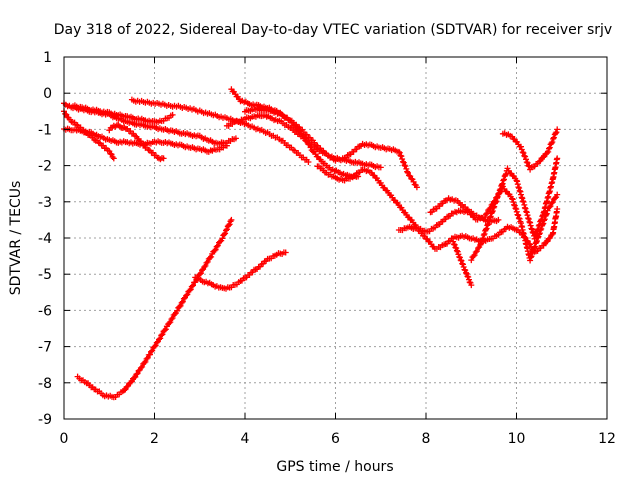  What do you see at coordinates (47, 58) in the screenshot?
I see `y-tick-label: 1` at bounding box center [47, 58].